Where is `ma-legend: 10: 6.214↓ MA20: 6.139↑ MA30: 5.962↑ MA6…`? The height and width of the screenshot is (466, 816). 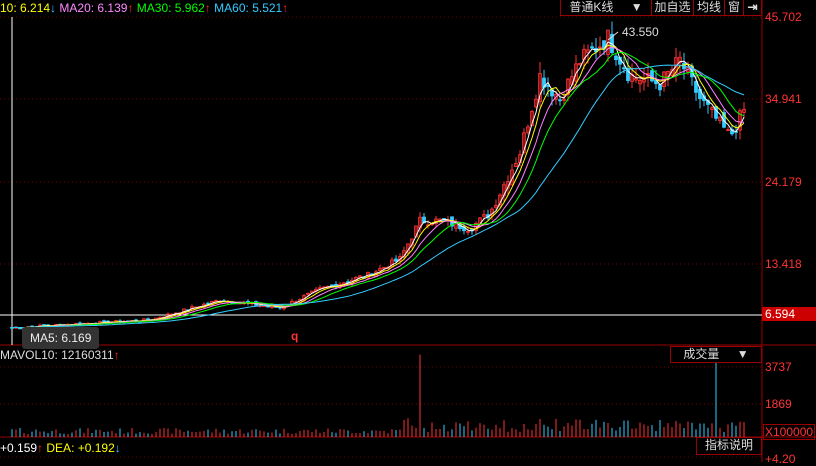 ma-legend: 10: 6.214↓ MA20: 6.139↑ MA30: 5.962↑ MA6… is located at coordinates (144, 8).